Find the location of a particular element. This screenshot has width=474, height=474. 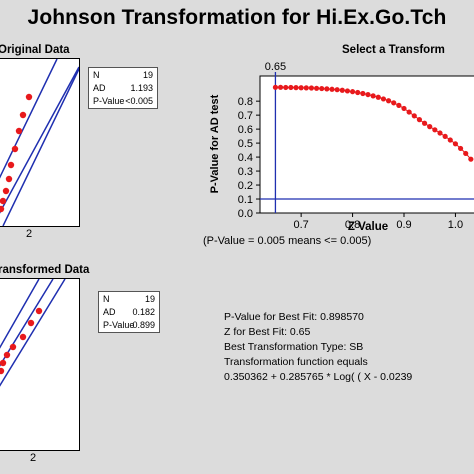

x-tick-label: 0.9 is located at coordinates (403, 225).